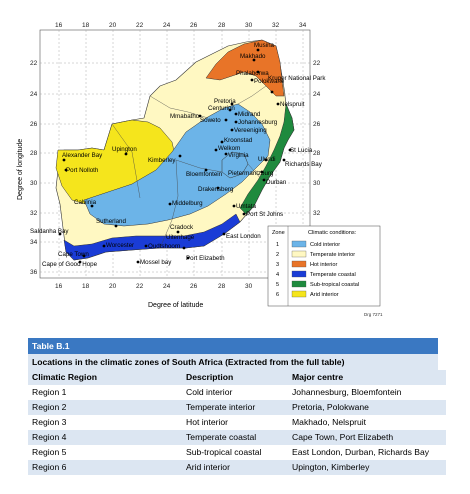 The height and width of the screenshot is (494, 470). I want to click on city-label: Worcester, so click(120, 245).